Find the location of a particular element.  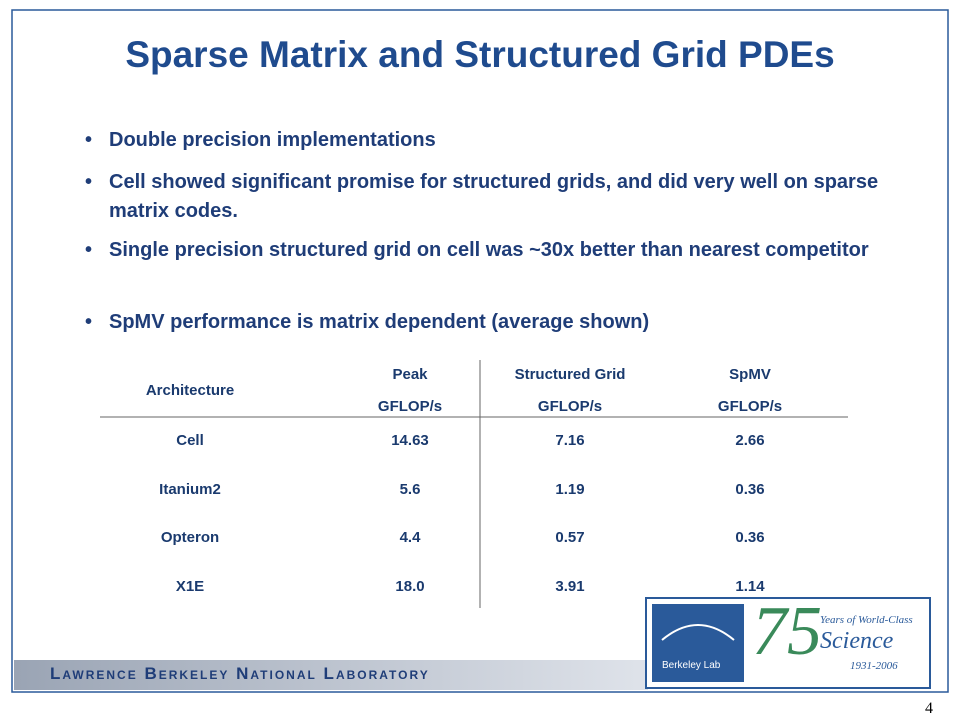

table-cell: 18.0 is located at coordinates (410, 586).